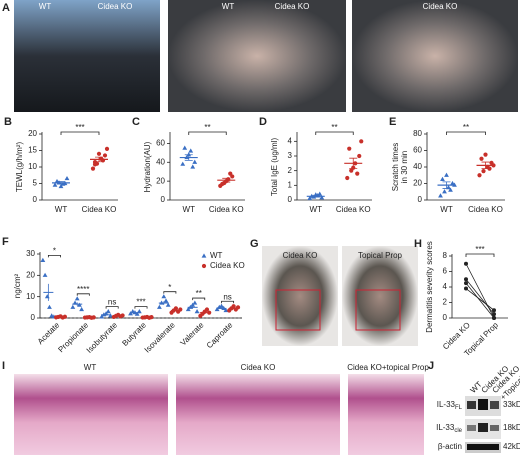 This screenshot has width=520, height=455. I want to click on band-label: β-actin, so click(450, 446).